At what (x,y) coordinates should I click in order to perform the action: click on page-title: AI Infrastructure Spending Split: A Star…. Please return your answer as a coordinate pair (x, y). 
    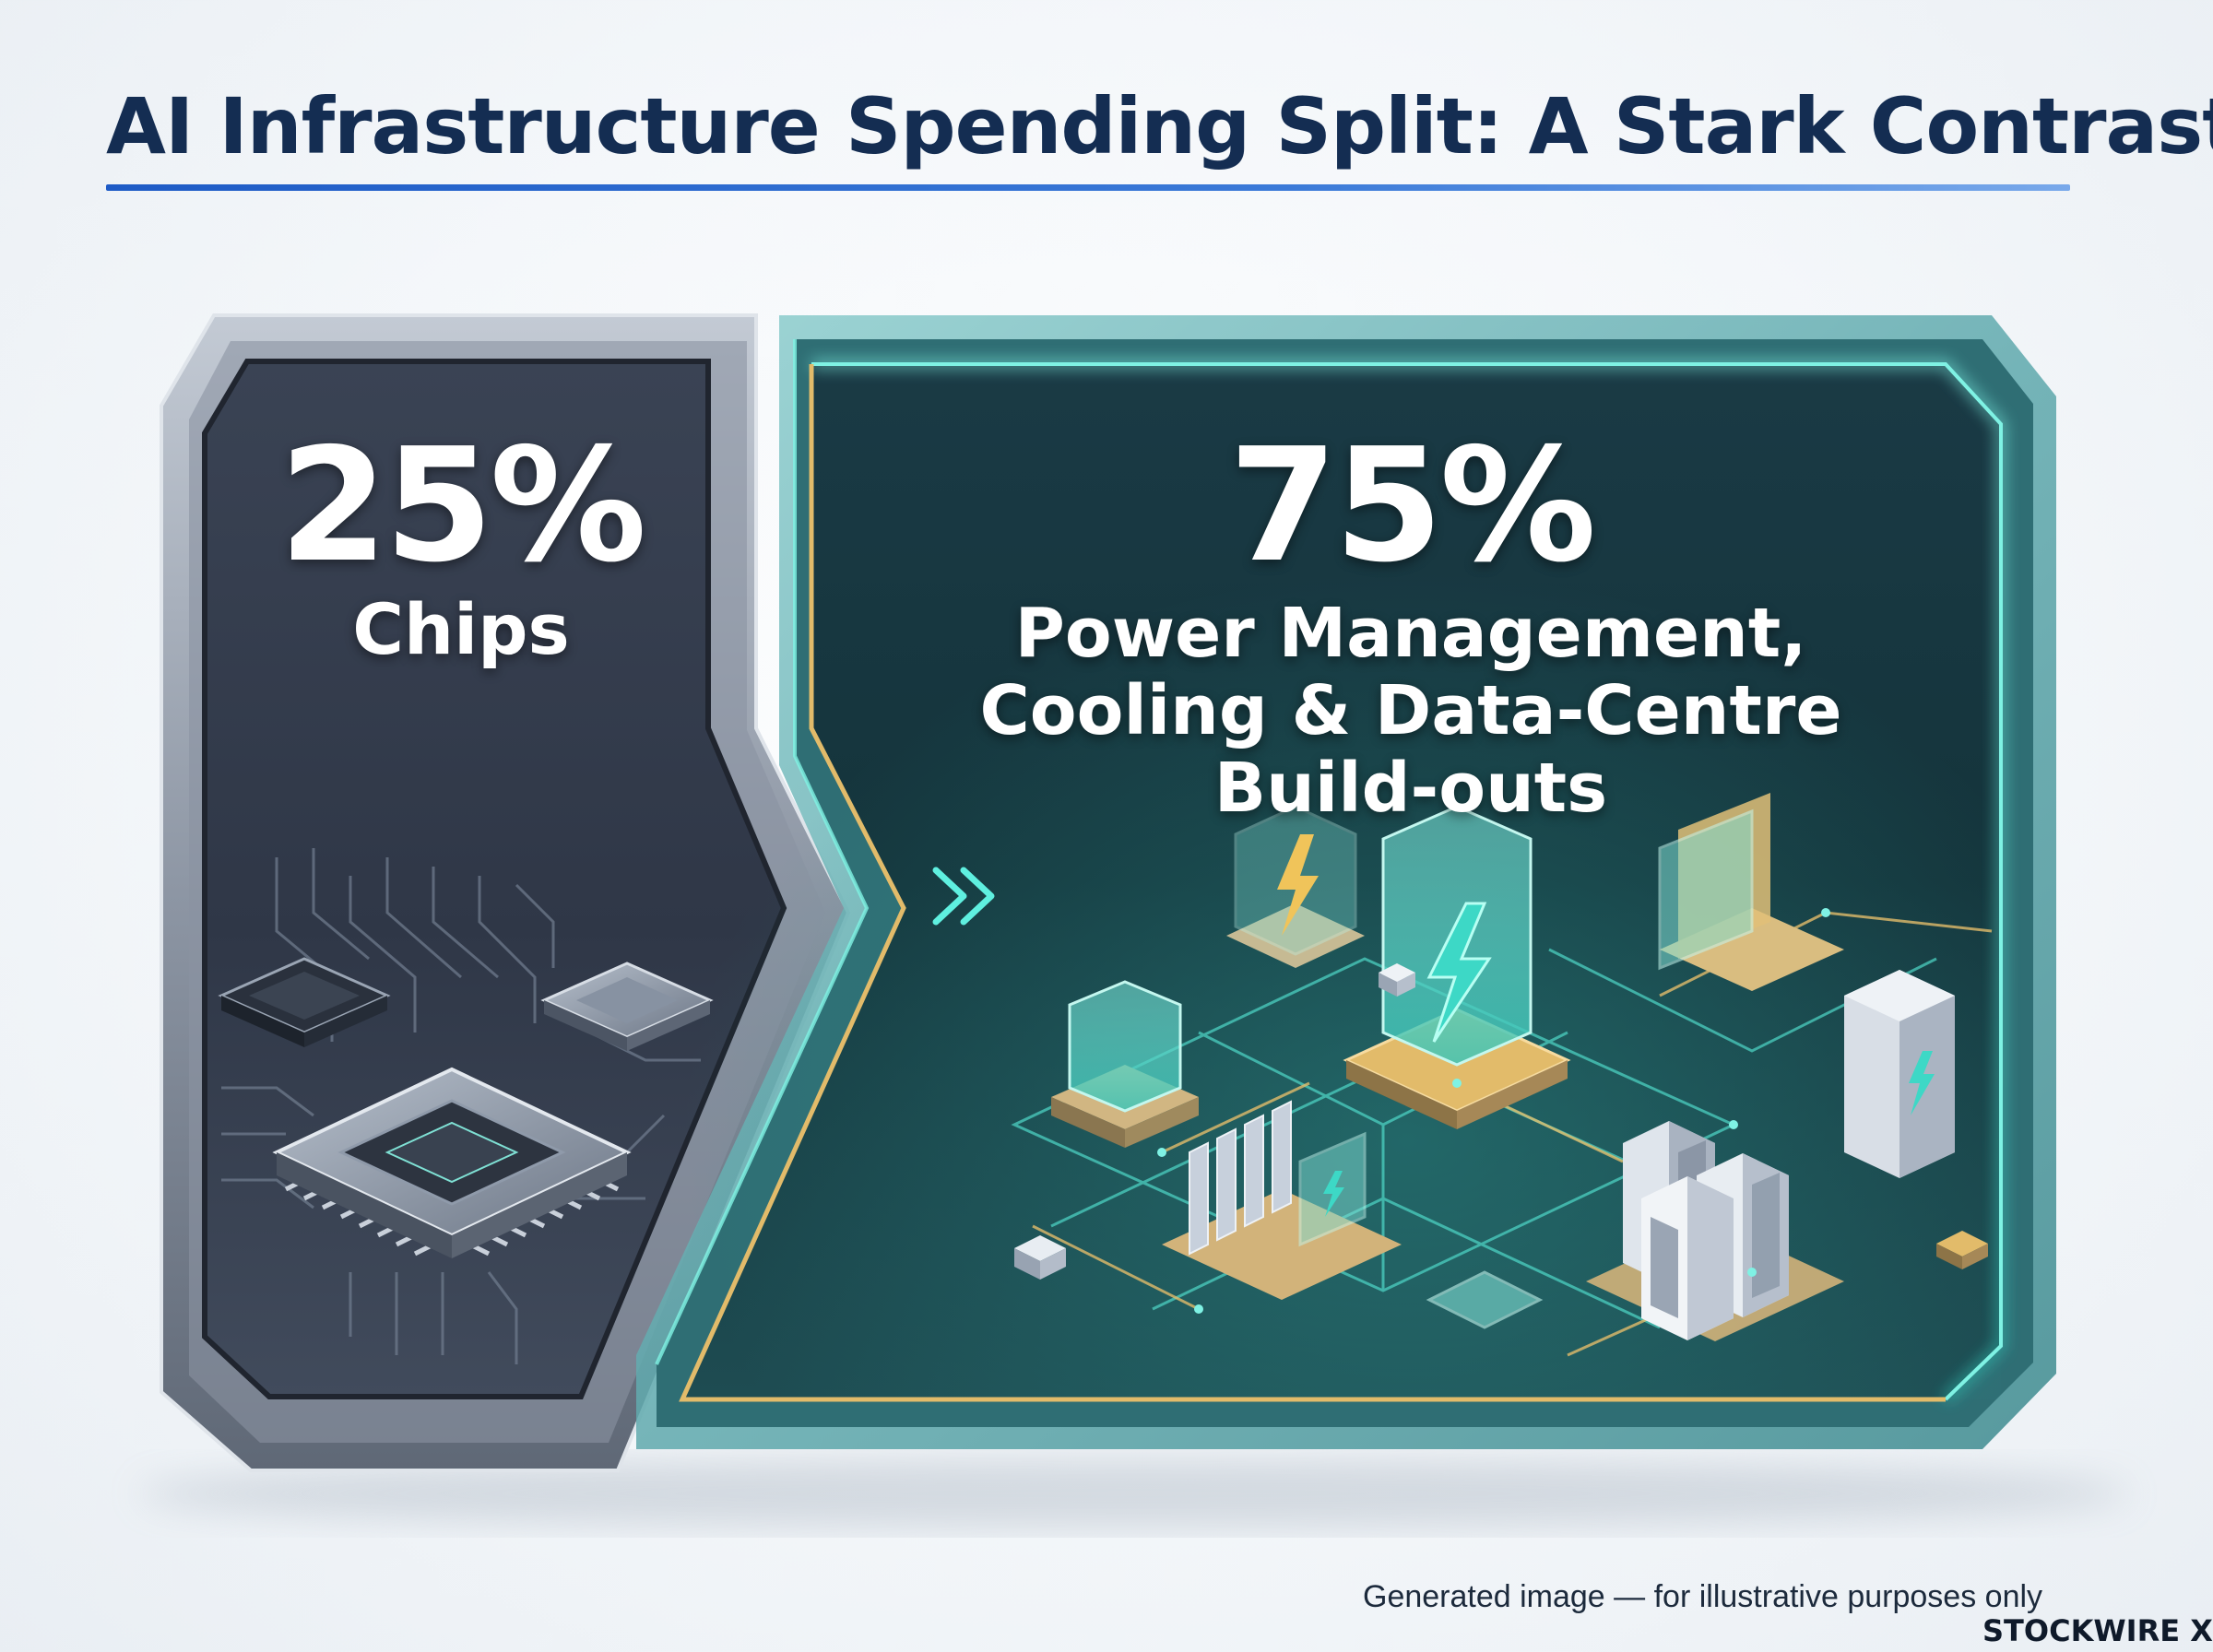
    Looking at the image, I should click on (1159, 126).